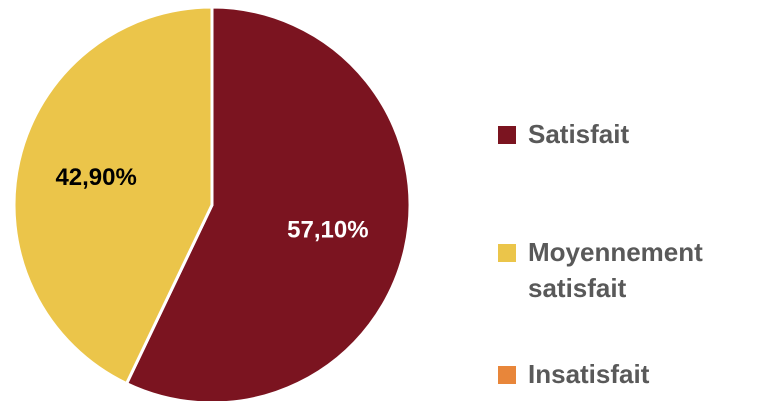 This screenshot has height=401, width=765. I want to click on slice-label-satisfait: 57,10%, so click(327, 230).